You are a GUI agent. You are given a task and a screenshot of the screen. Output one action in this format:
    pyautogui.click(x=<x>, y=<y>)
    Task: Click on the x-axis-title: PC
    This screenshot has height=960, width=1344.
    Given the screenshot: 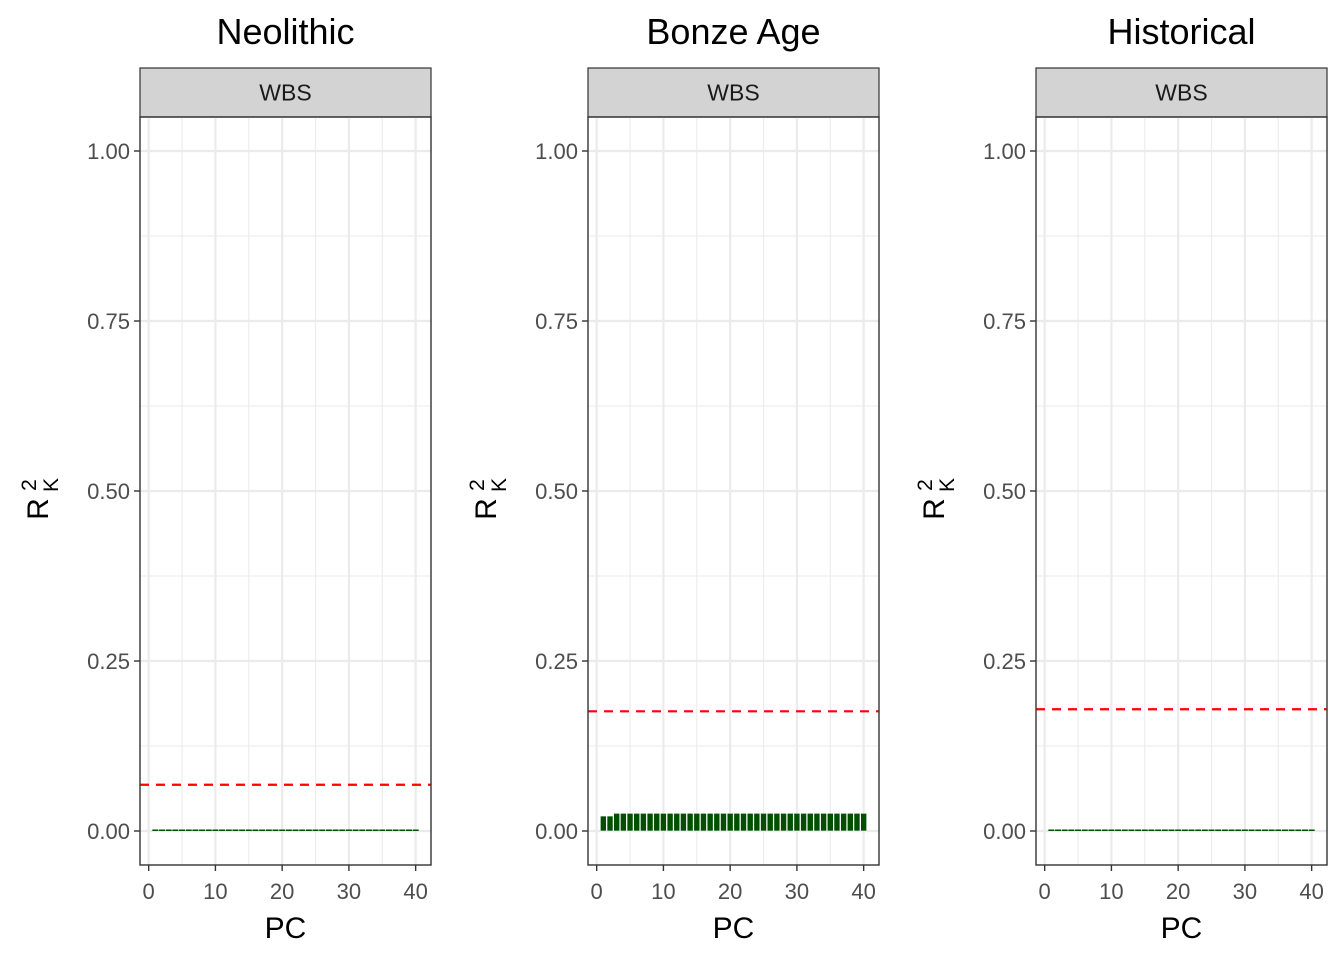 What is the action you would take?
    pyautogui.click(x=286, y=928)
    